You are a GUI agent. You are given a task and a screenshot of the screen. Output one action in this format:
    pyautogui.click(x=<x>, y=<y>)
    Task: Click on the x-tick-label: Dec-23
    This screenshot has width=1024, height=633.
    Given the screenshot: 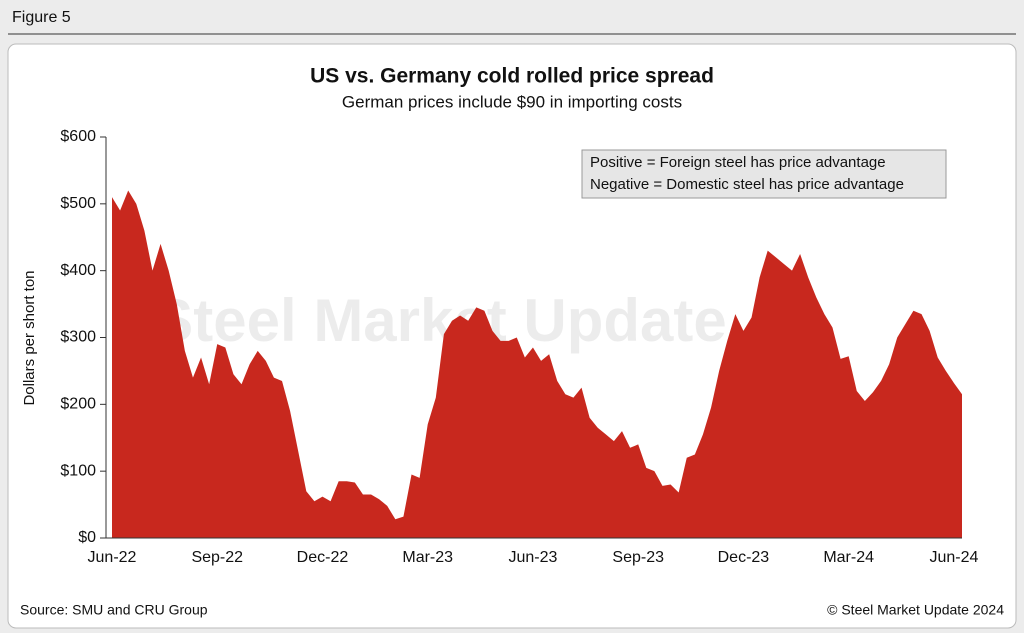 What is the action you would take?
    pyautogui.click(x=744, y=557)
    